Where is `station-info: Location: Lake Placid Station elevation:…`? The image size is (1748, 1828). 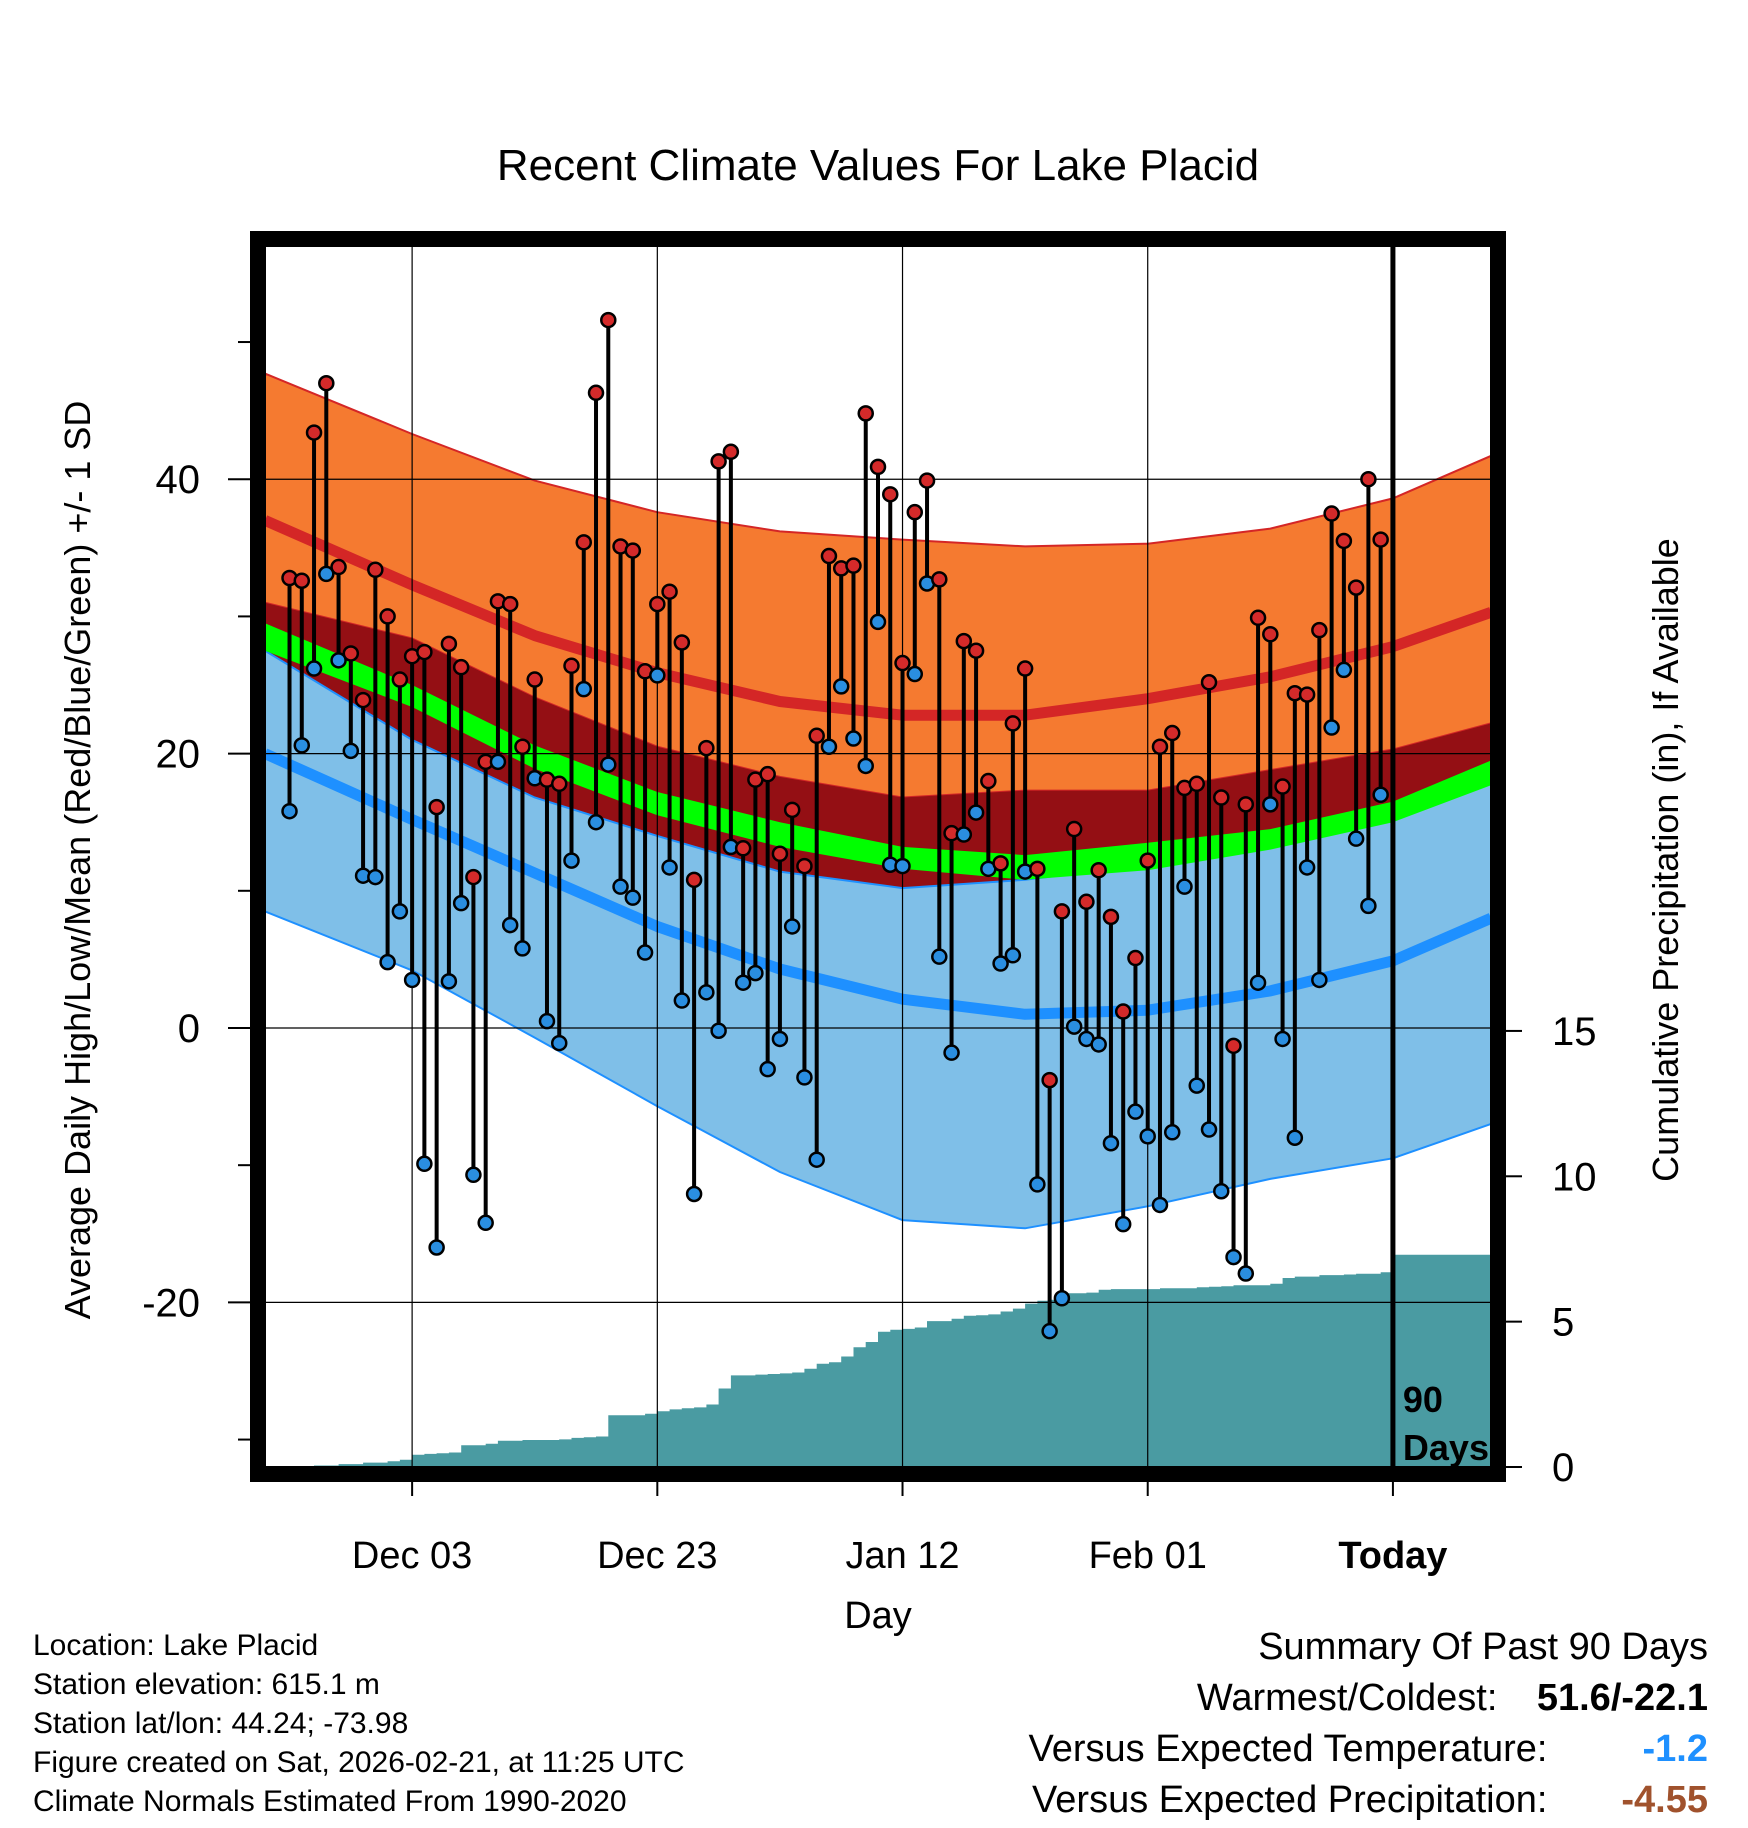
station-info: Location: Lake Placid Station elevation:… is located at coordinates (359, 1723).